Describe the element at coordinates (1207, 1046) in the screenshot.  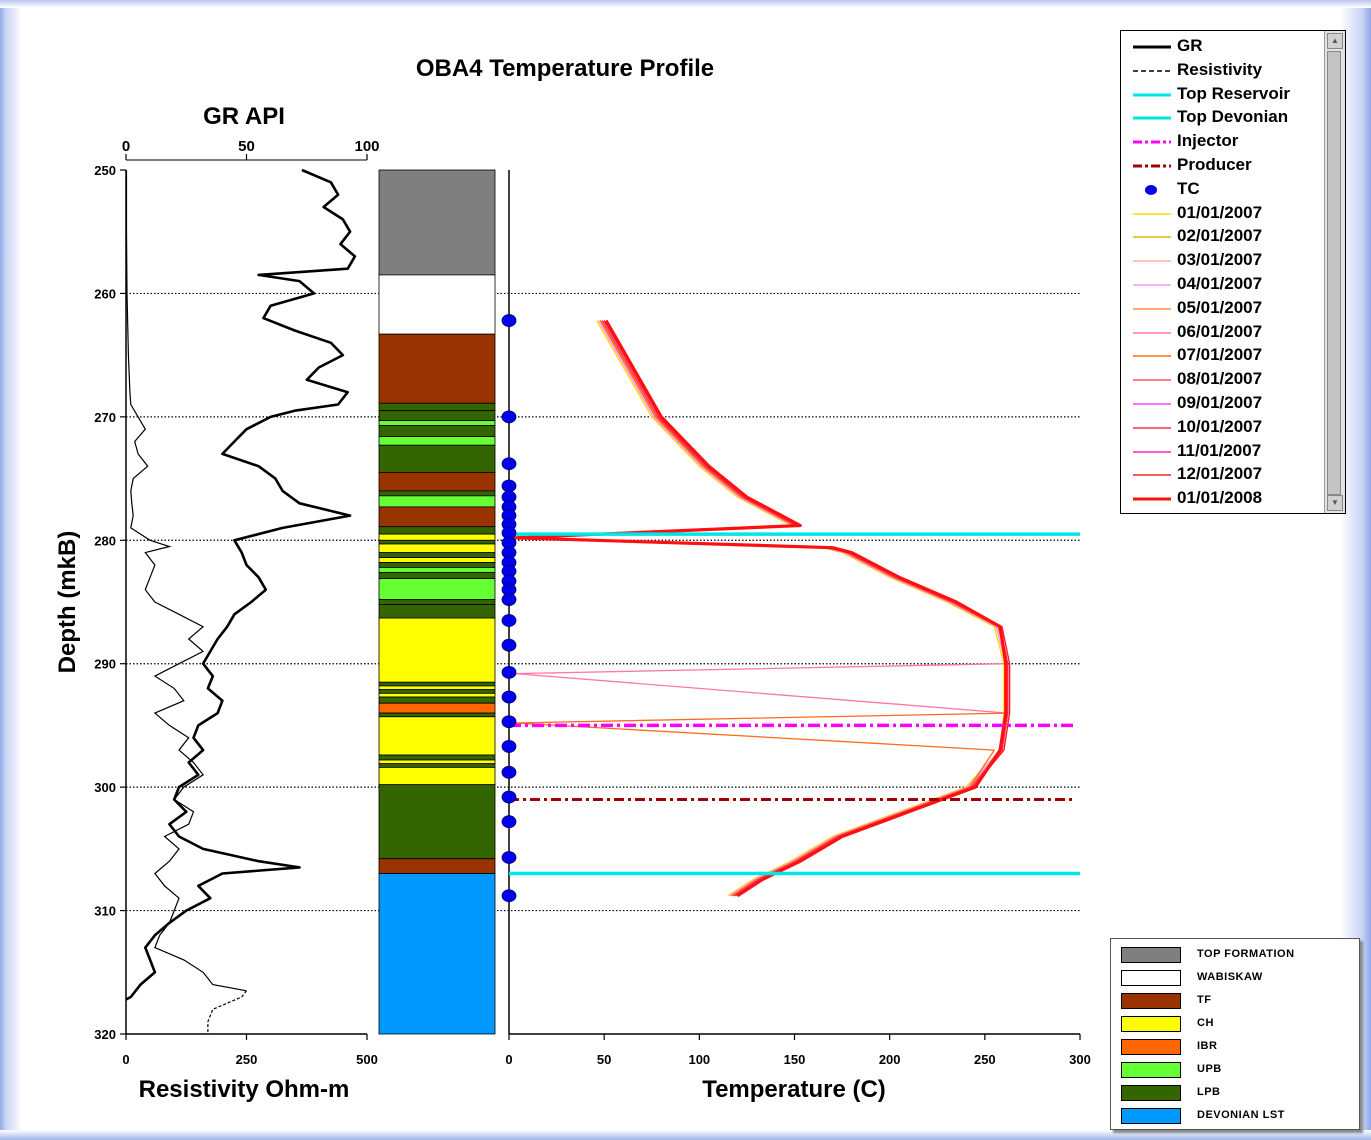
I see `formation-legend-label: IBR` at that location.